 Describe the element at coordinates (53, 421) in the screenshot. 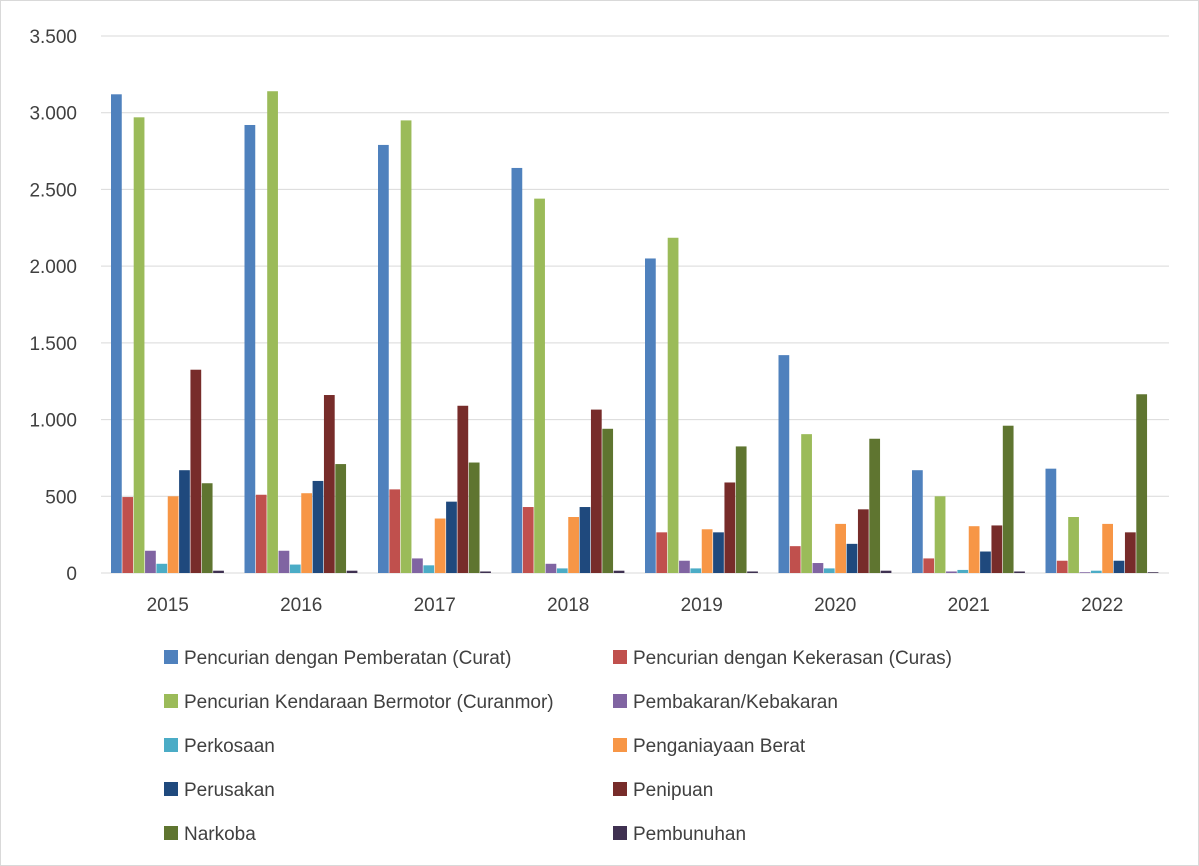

I see `y-tick-label: 1.000` at that location.